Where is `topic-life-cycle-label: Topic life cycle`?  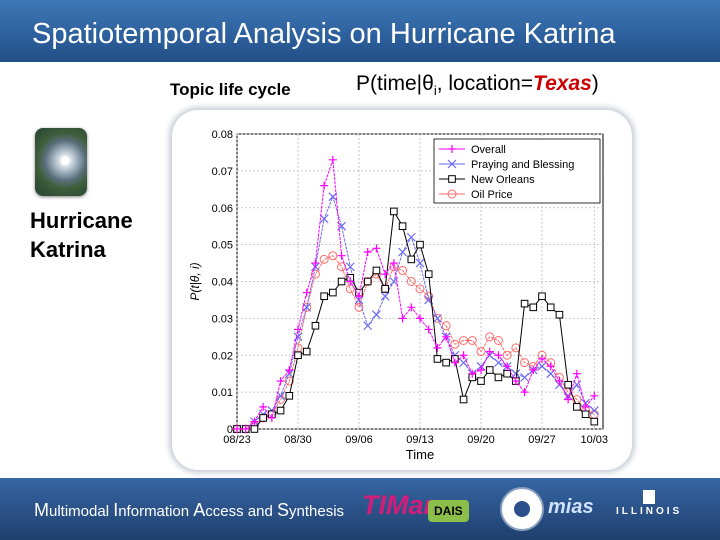
topic-life-cycle-label: Topic life cycle is located at coordinates (230, 89).